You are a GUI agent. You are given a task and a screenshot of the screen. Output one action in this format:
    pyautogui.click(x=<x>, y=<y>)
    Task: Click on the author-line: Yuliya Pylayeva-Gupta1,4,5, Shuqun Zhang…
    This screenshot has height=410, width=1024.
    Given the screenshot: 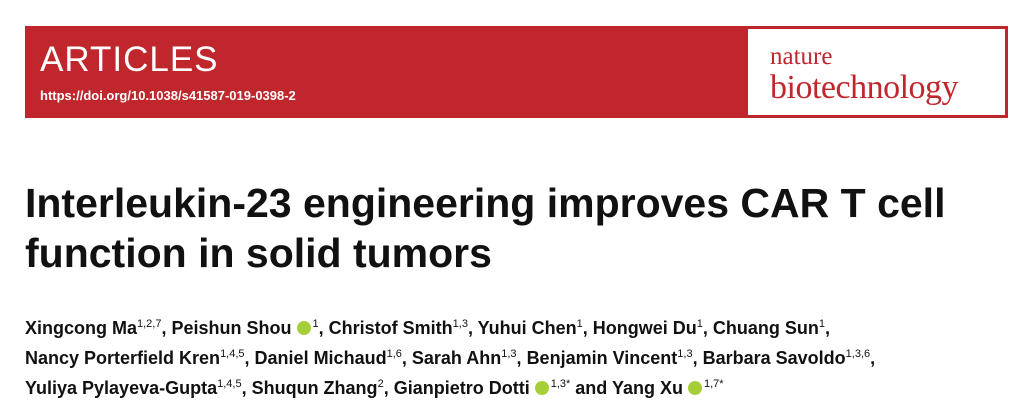 What is the action you would take?
    pyautogui.click(x=450, y=388)
    